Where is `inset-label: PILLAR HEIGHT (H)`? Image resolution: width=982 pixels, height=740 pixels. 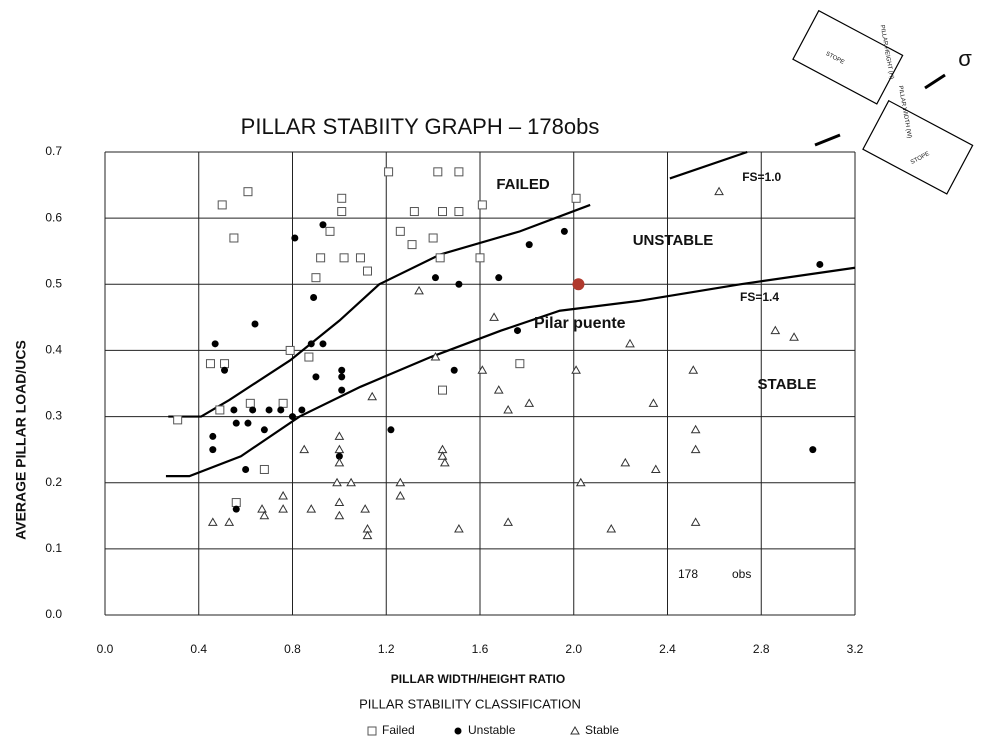
inset-label: PILLAR HEIGHT (H) is located at coordinates (886, 52).